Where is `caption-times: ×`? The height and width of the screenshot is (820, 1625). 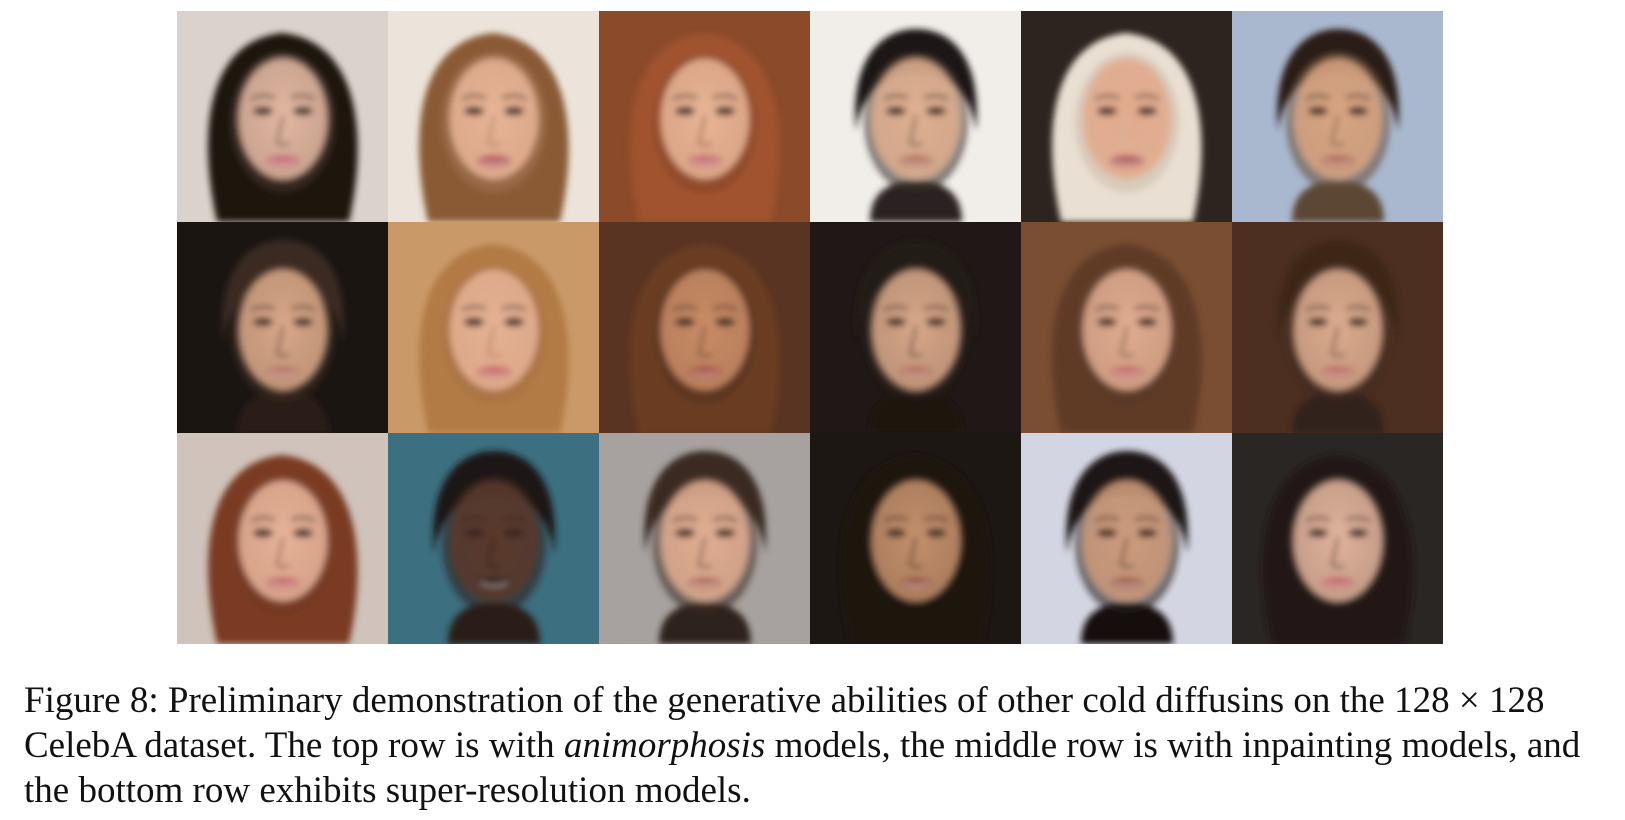 caption-times: × is located at coordinates (1469, 700).